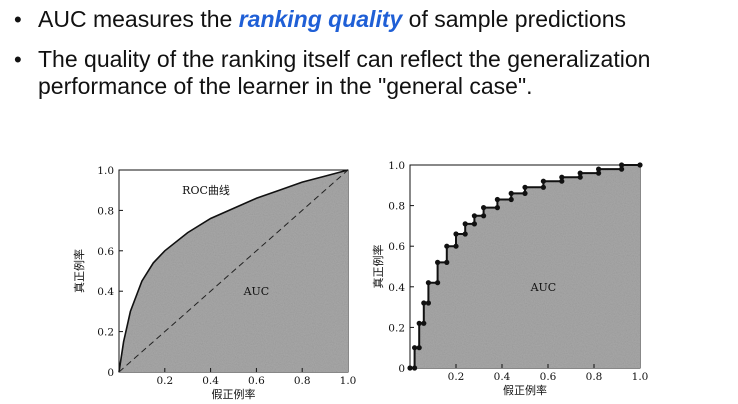  Describe the element at coordinates (206, 190) in the screenshot. I see `curve-label: ROC曲线` at that location.